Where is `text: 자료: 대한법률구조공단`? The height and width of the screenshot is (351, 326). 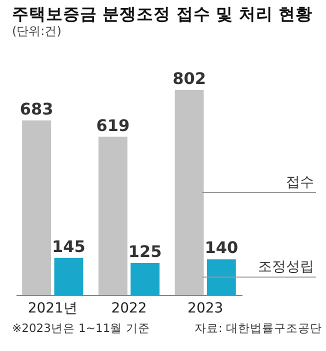
text: 자료: 대한법률구조공단 is located at coordinates (258, 328).